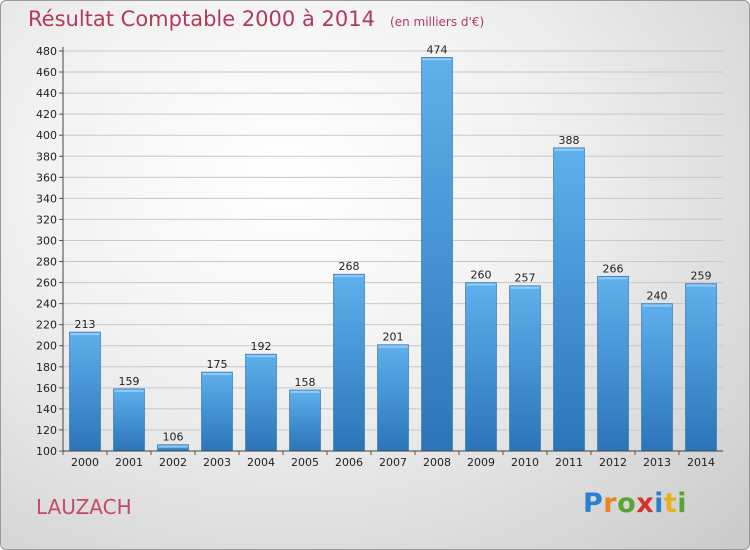  What do you see at coordinates (593, 503) in the screenshot?
I see `logo-letter: P` at bounding box center [593, 503].